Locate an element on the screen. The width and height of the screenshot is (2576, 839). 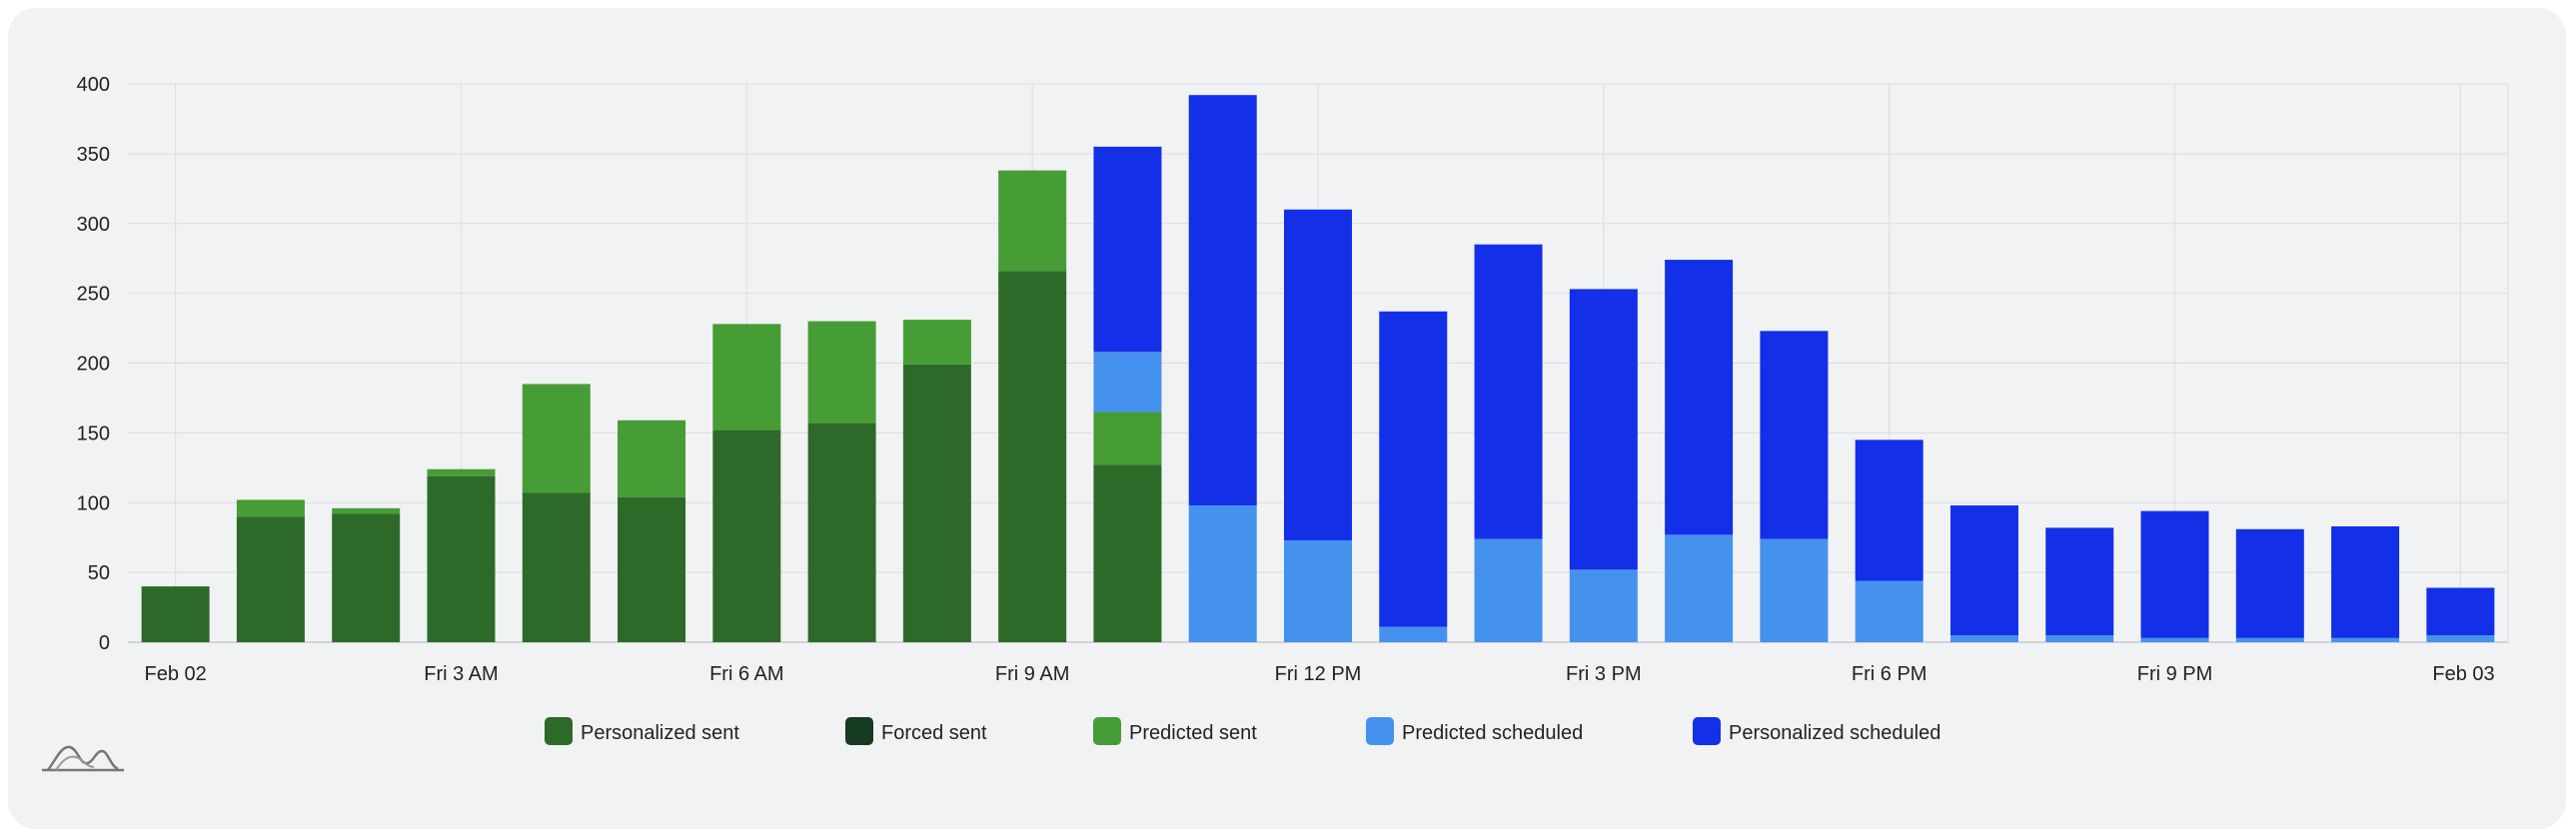
y-tick-label: 250 is located at coordinates (93, 295).